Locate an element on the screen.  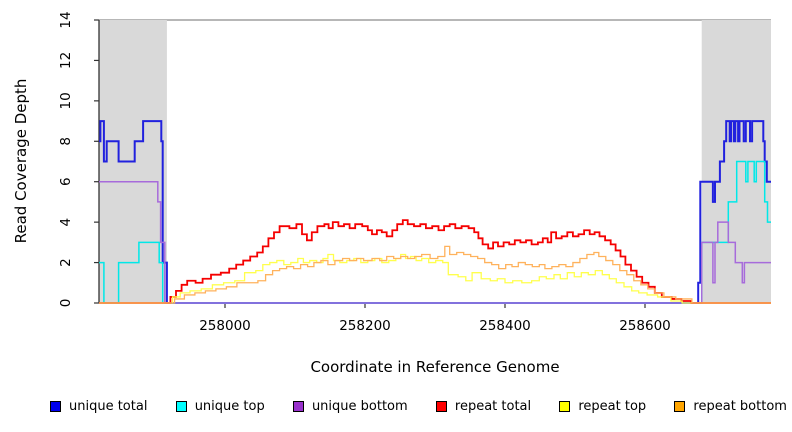
y-axis-title: Read Coverage Depth is located at coordinates (21, 161).